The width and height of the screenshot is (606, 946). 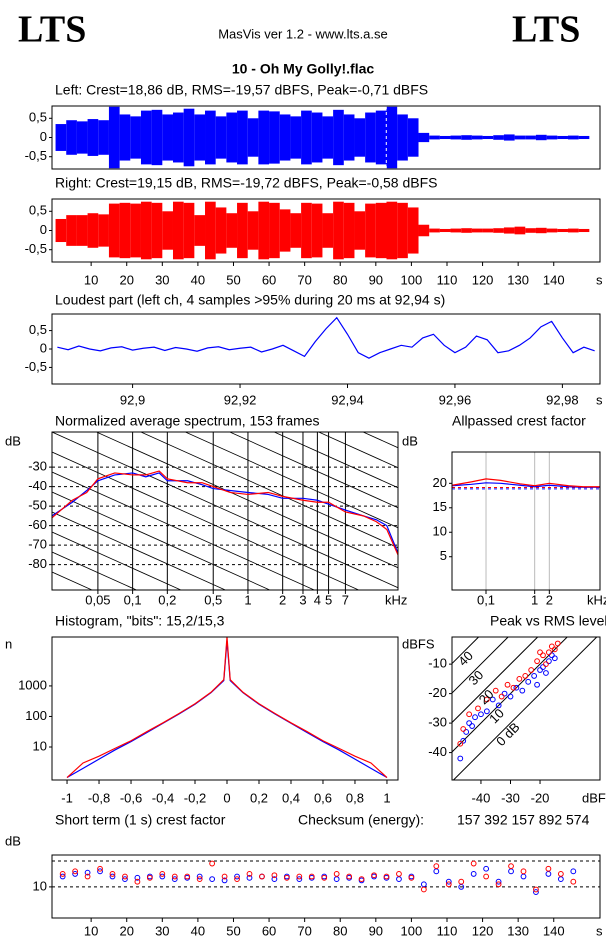 I want to click on x-tick-label: 92,94, so click(x=347, y=399).